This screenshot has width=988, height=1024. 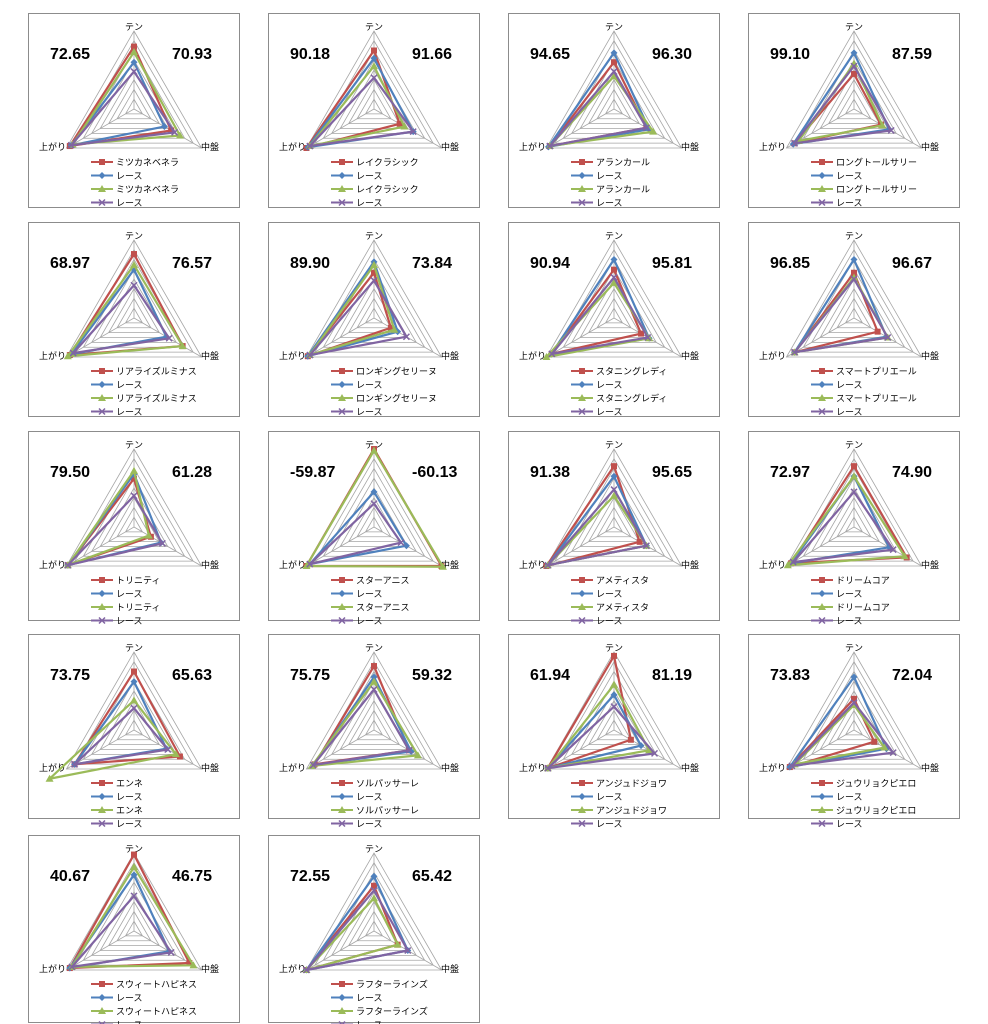 I want to click on left-score: 89.90, so click(x=310, y=263).